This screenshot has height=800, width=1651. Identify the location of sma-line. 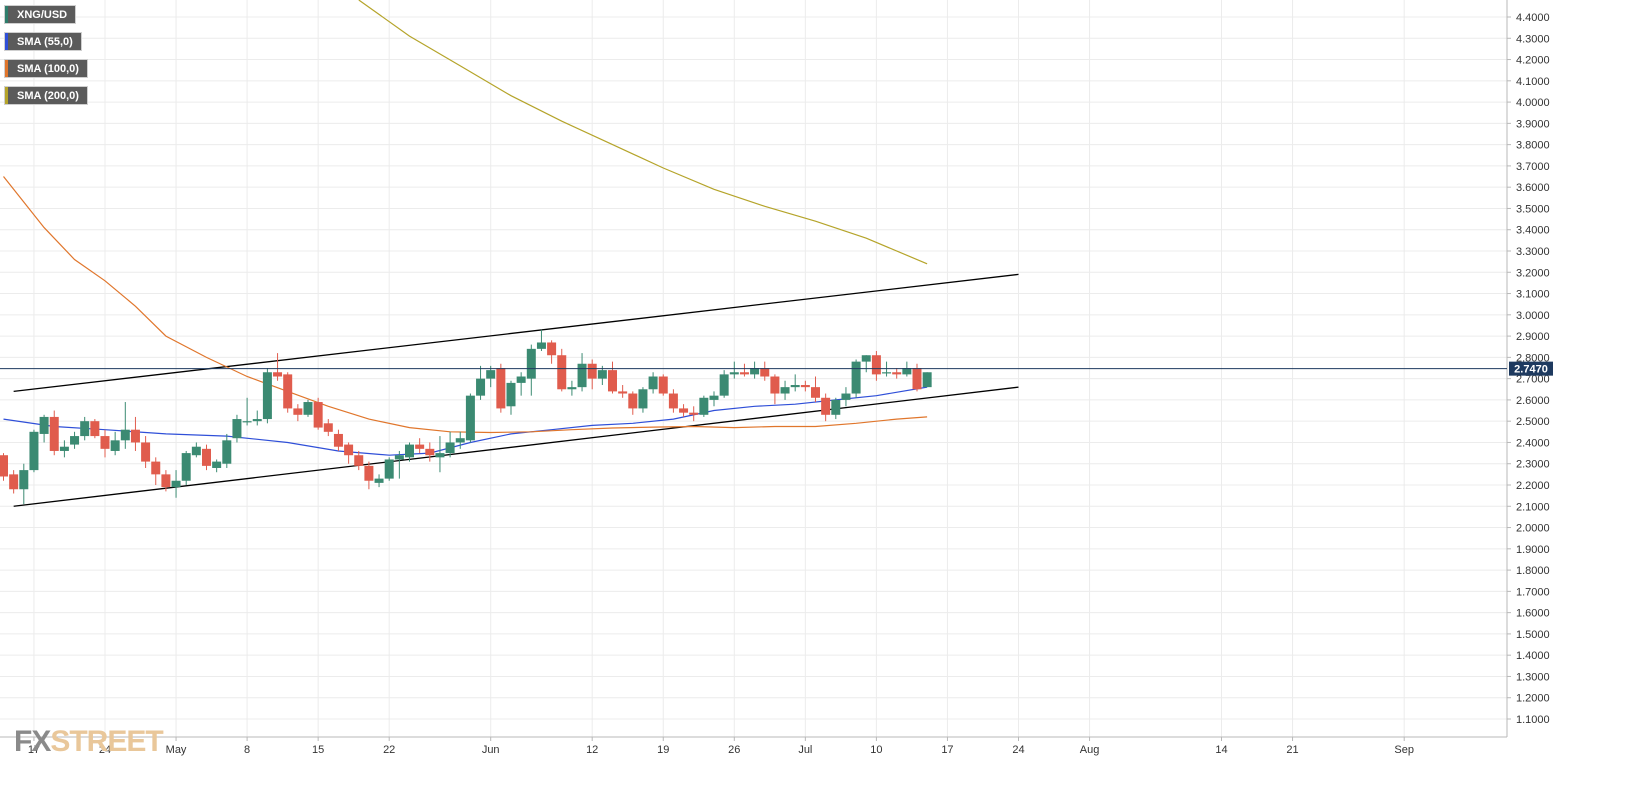
(643, 132).